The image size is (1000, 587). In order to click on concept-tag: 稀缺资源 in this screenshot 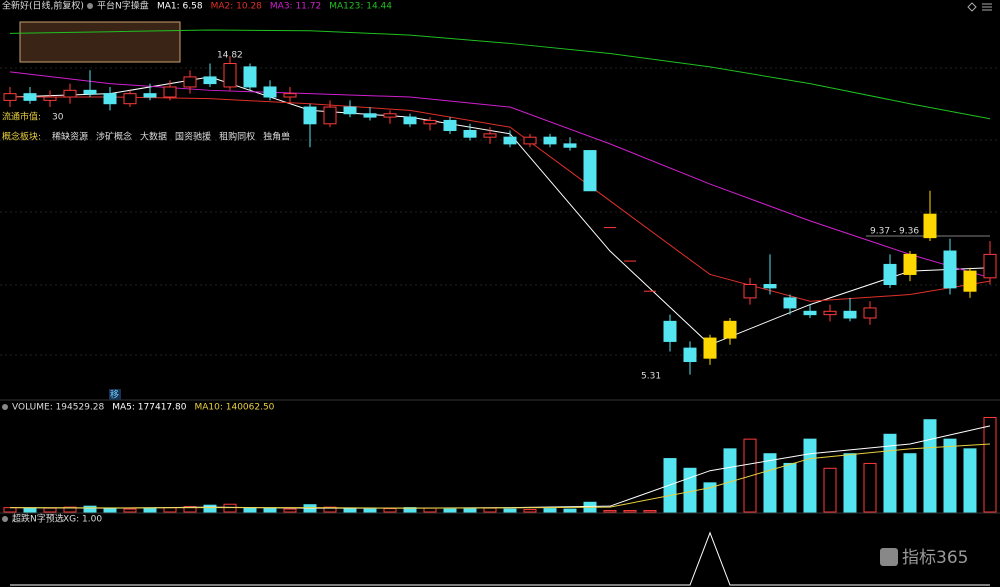, I will do `click(70, 137)`.